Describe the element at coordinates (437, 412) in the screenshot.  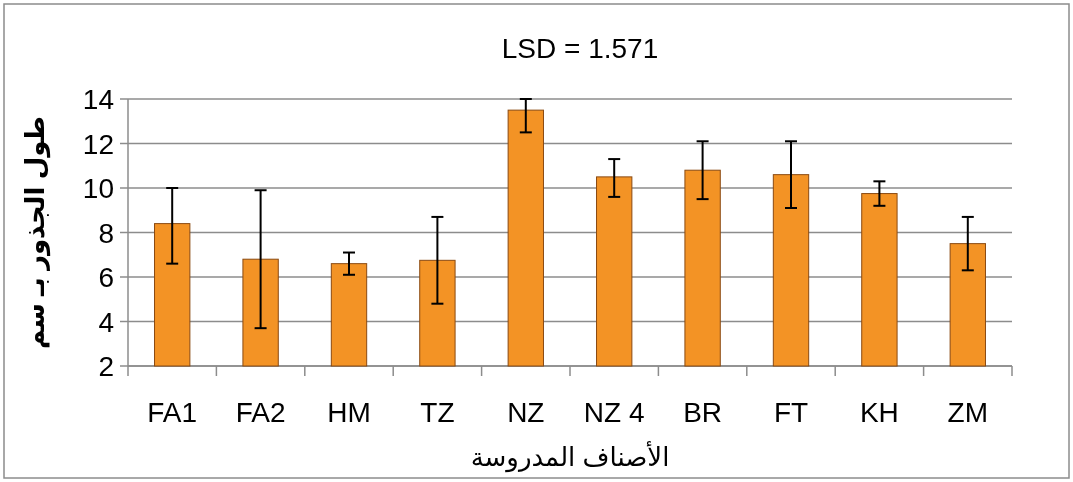
I see `x-tick-label: TZ` at that location.